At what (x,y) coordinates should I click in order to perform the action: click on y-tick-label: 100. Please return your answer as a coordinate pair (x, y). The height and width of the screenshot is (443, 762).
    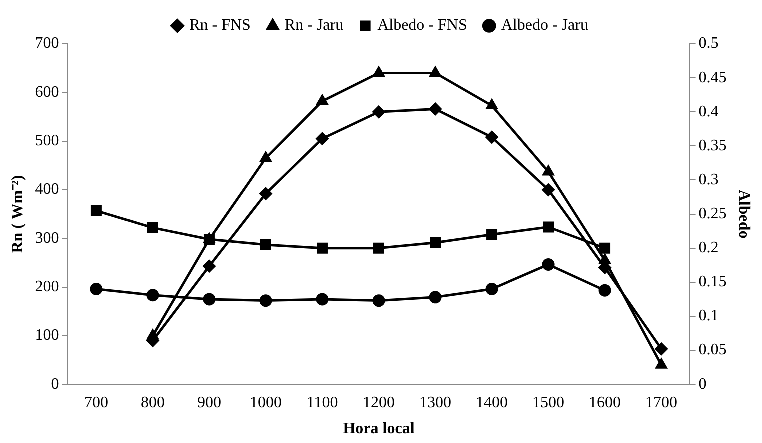
    Looking at the image, I should click on (47, 335).